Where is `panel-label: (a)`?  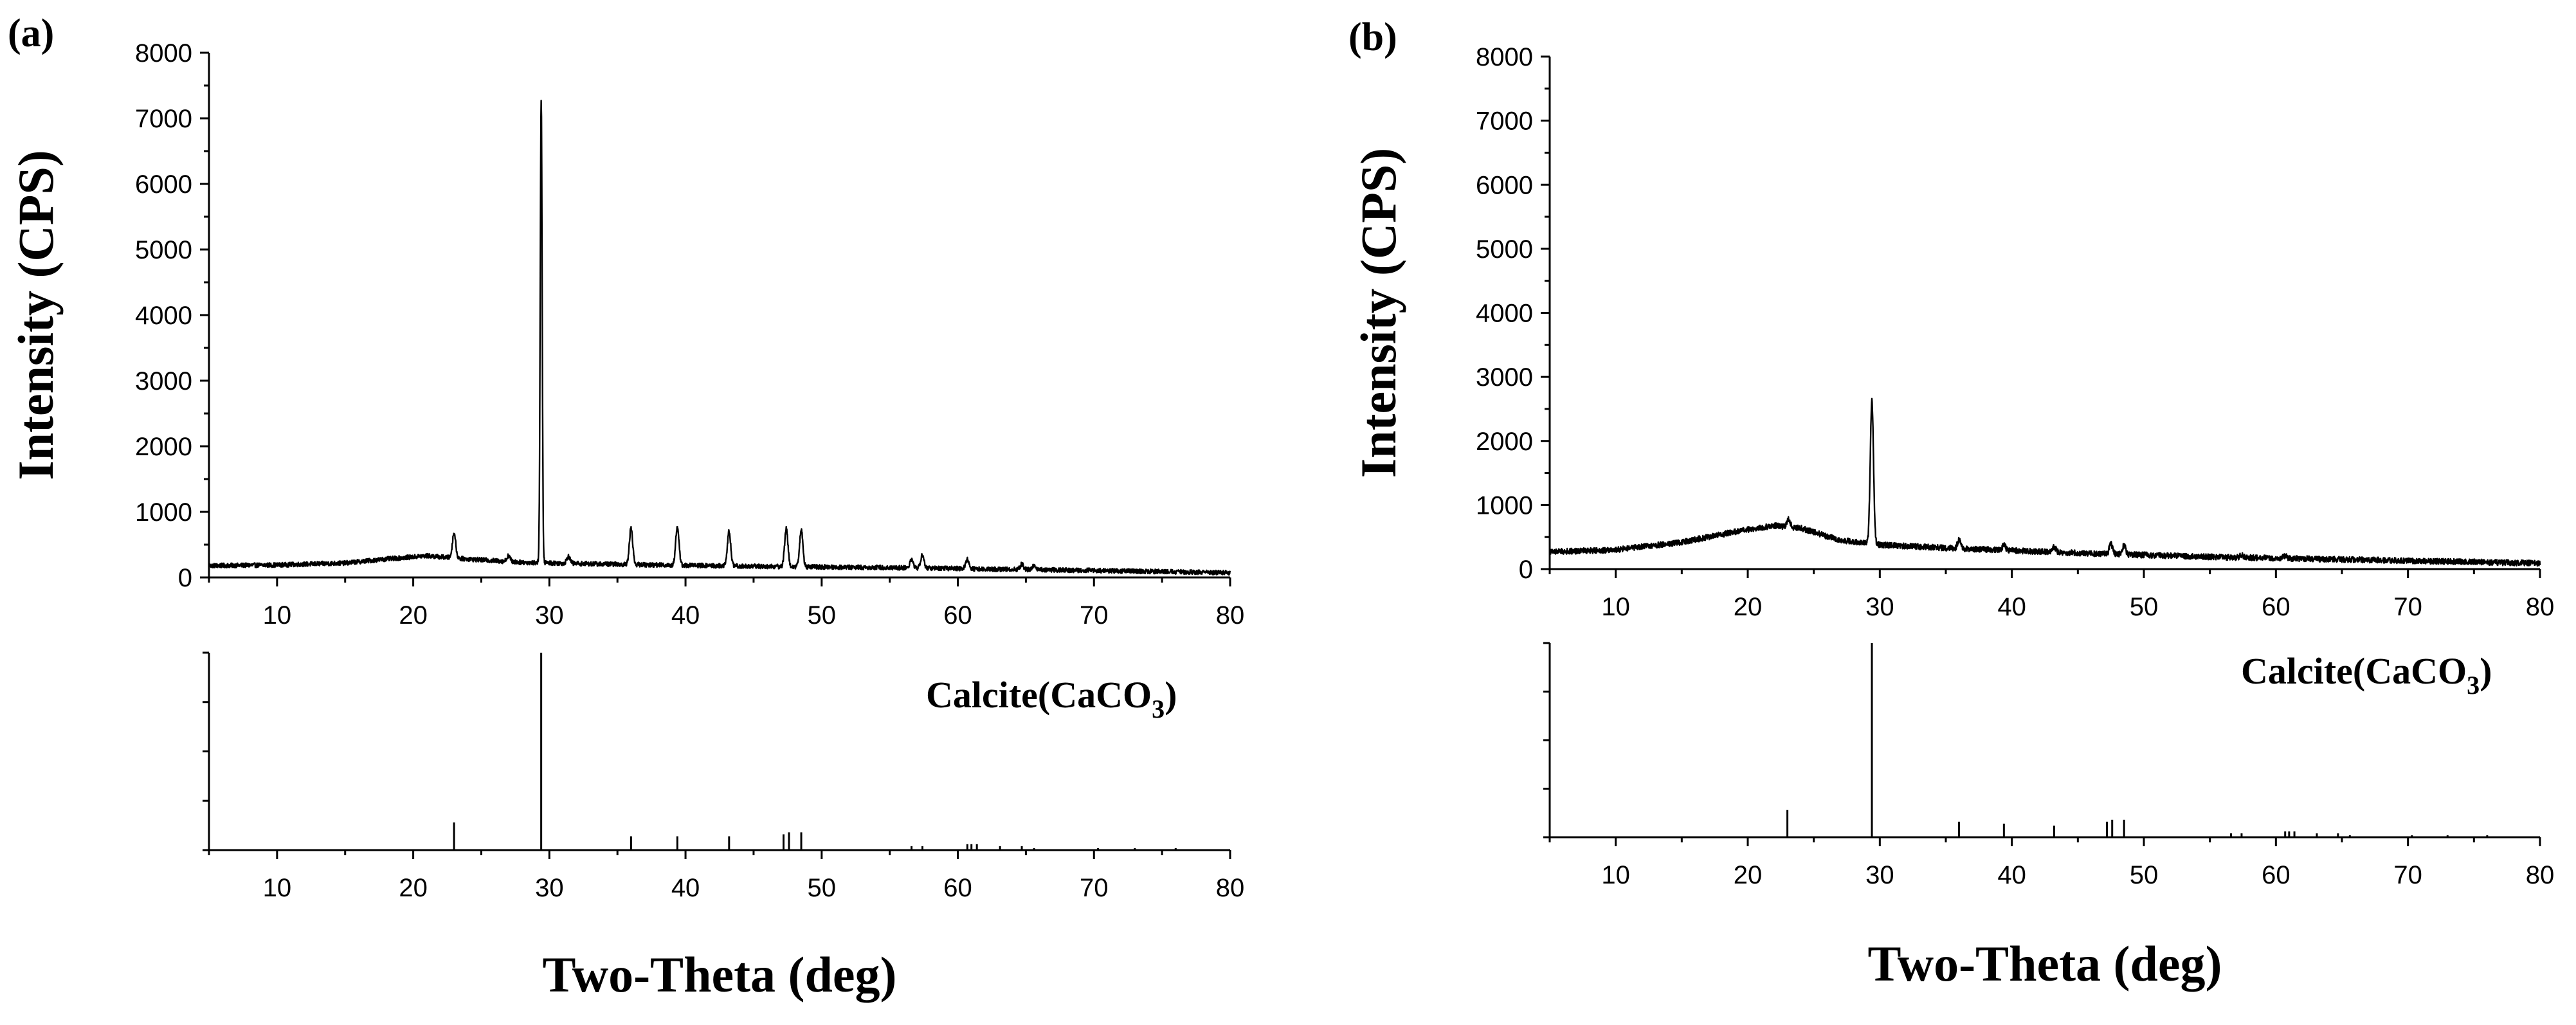 panel-label: (a) is located at coordinates (31, 34).